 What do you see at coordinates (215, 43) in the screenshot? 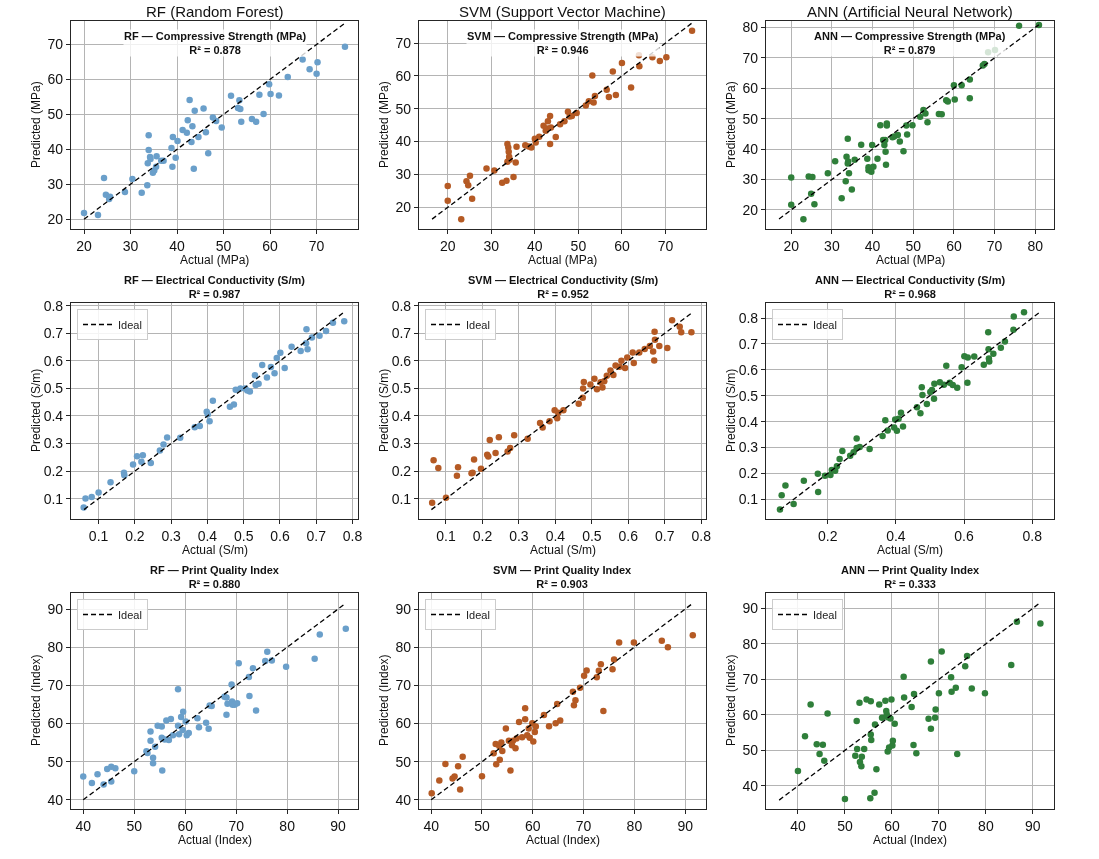
I see `text: RF — Compressive Strength (MPa) R² = 0.878` at bounding box center [215, 43].